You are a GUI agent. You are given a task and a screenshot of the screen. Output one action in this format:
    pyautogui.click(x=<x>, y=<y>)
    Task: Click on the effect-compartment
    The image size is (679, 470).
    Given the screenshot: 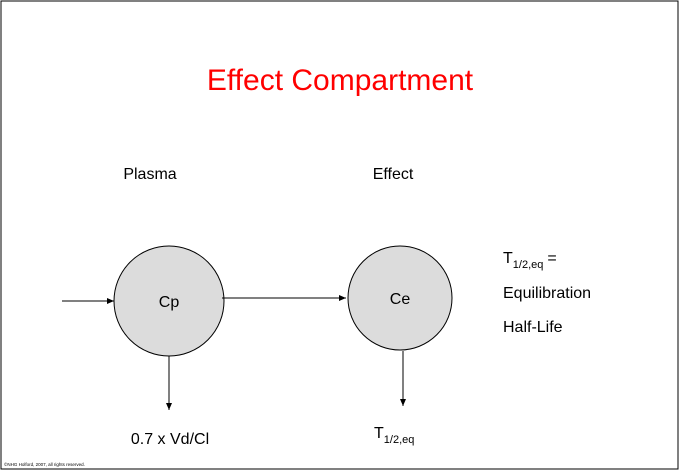 What is the action you would take?
    pyautogui.click(x=400, y=298)
    